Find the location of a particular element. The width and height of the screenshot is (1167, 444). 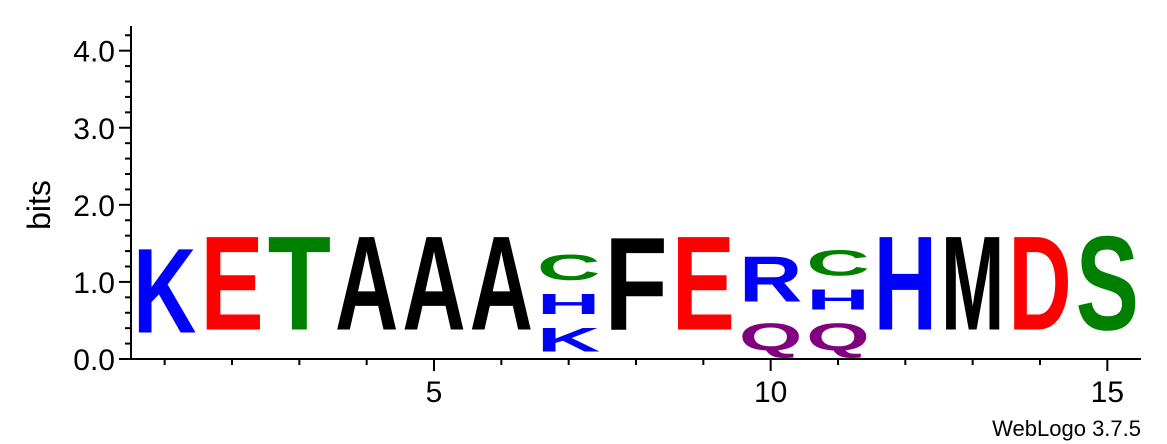

y-tick-label: 0.0 is located at coordinates (94, 360).